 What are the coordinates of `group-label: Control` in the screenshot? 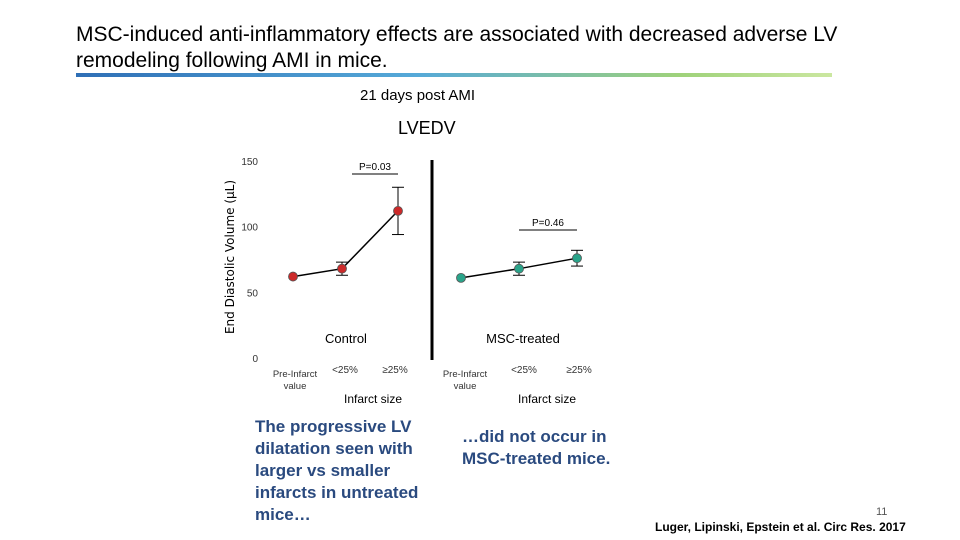 It's located at (346, 338).